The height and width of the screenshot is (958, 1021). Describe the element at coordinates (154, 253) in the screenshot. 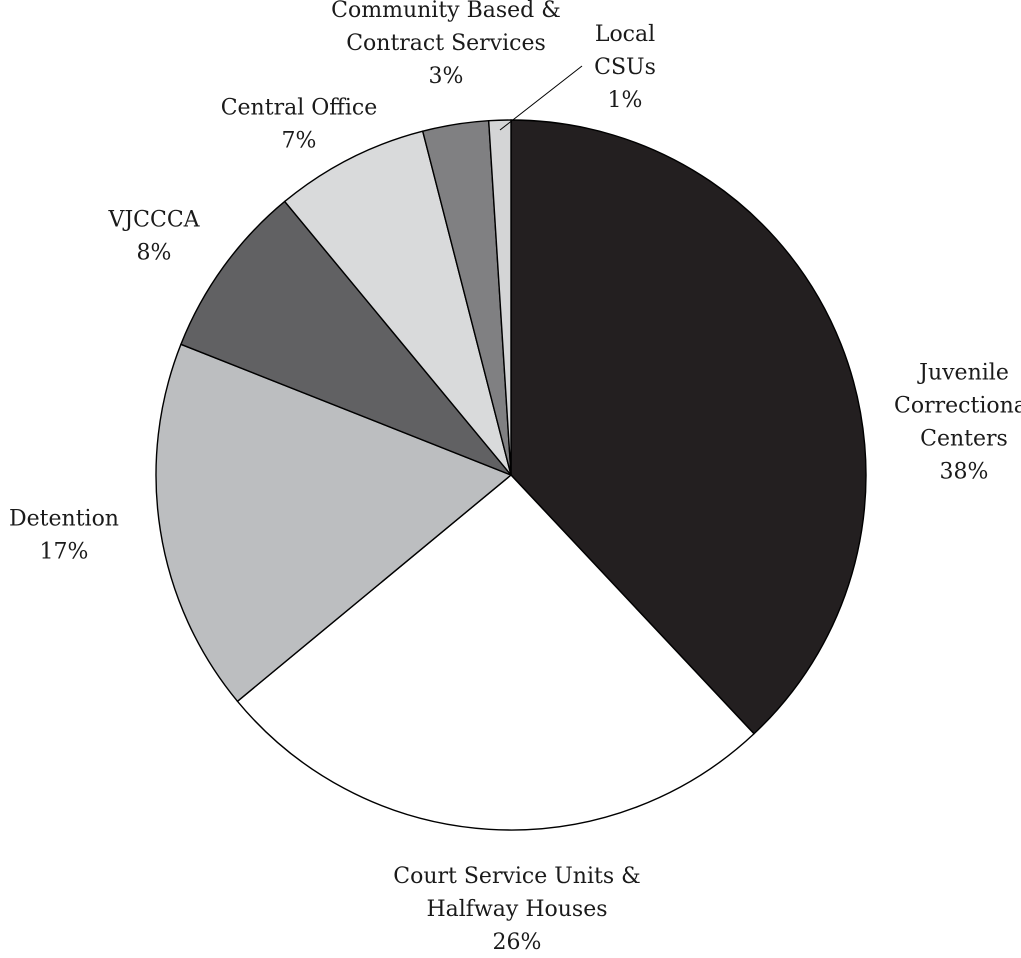

I see `slice-percent-label: 8%` at that location.